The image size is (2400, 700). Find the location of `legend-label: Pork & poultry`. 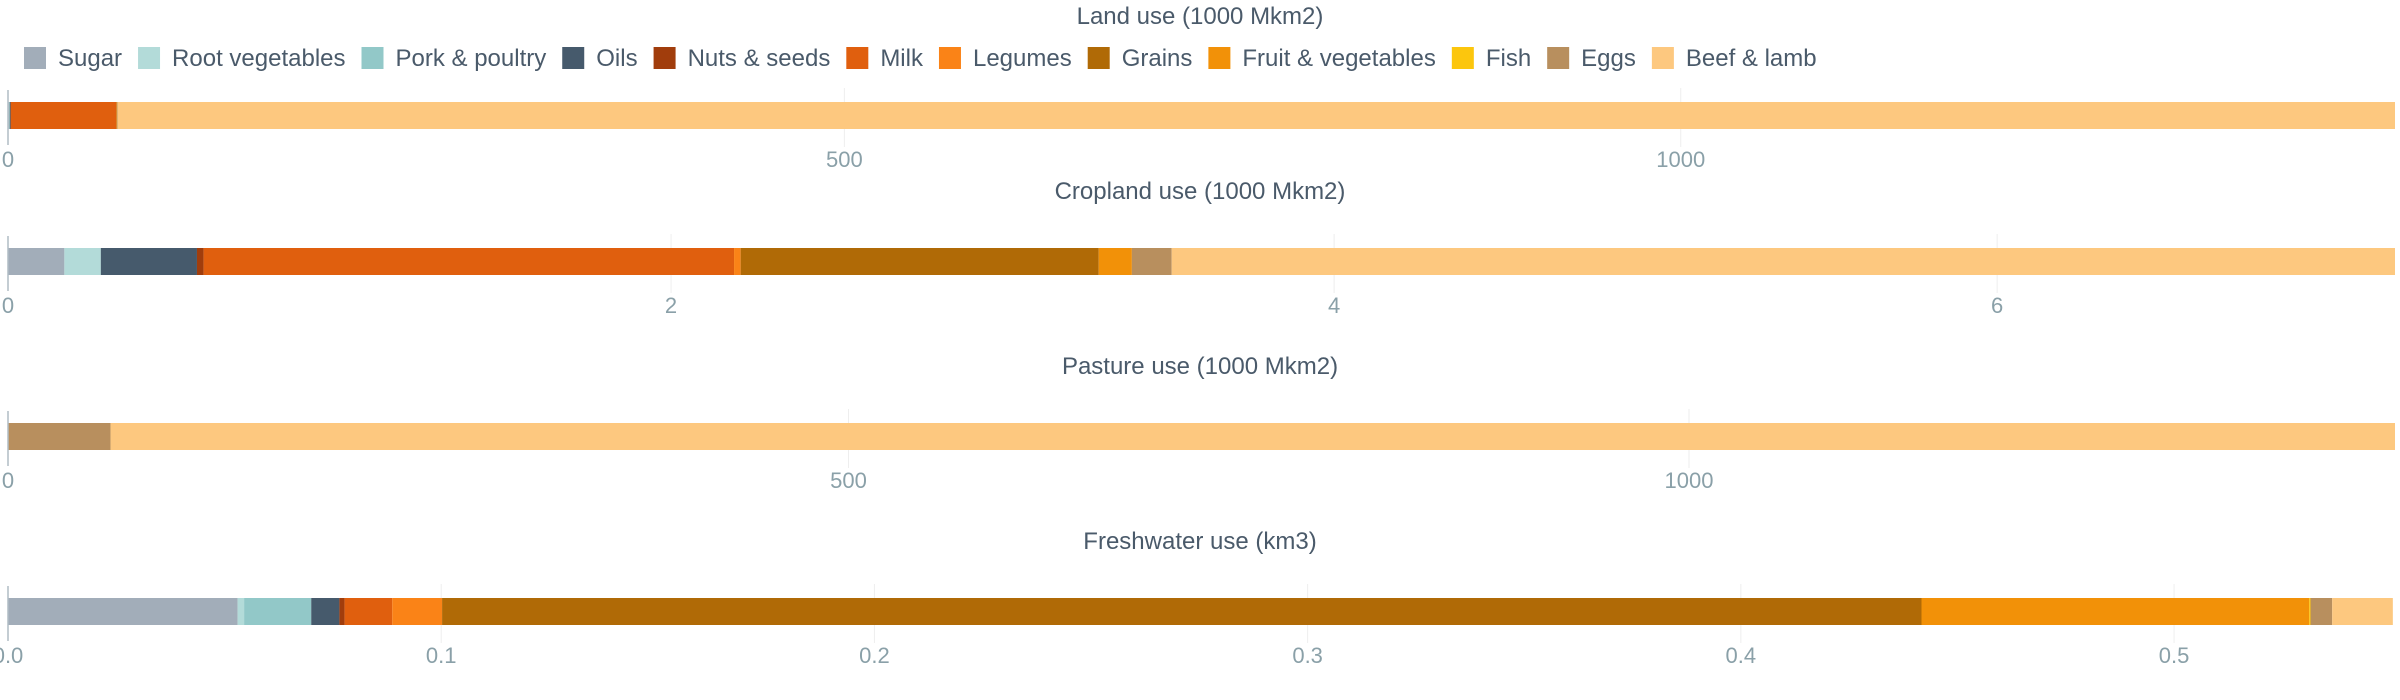

legend-label: Pork & poultry is located at coordinates (471, 58).